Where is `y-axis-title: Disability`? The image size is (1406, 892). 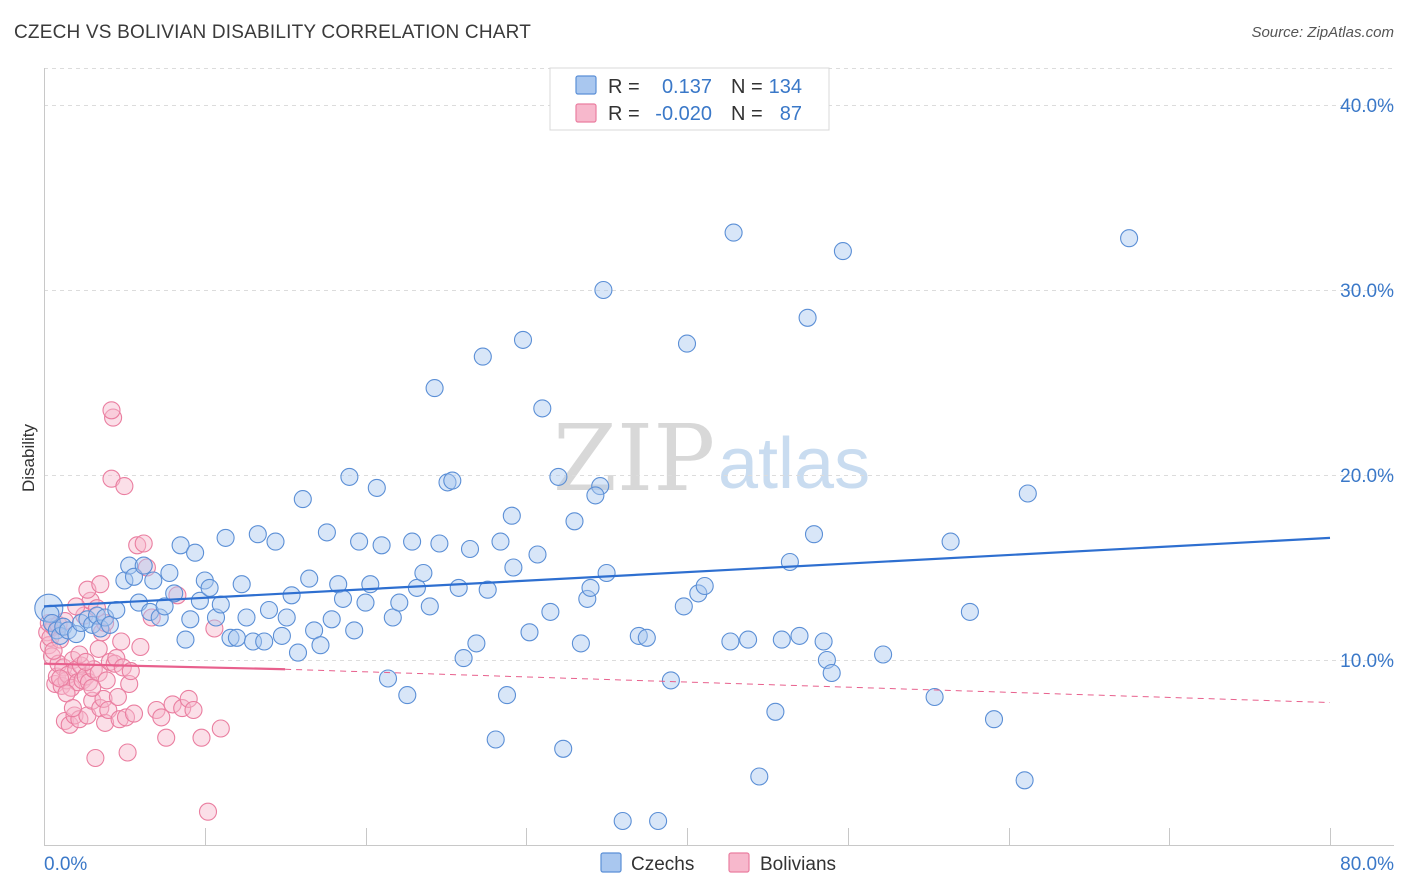
y-axis-title: Disability is located at coordinates (28, 457).